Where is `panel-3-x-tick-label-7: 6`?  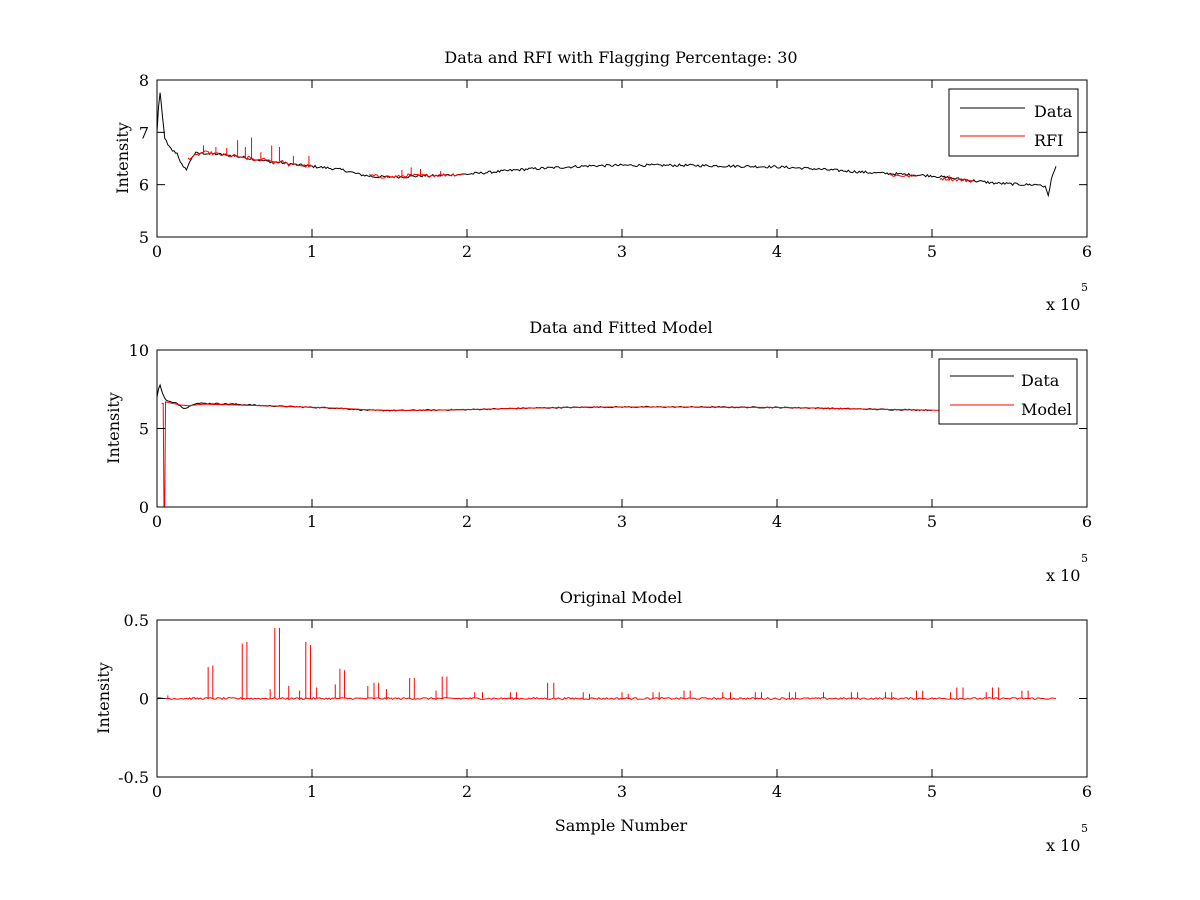
panel-3-x-tick-label-7: 6 is located at coordinates (1087, 791).